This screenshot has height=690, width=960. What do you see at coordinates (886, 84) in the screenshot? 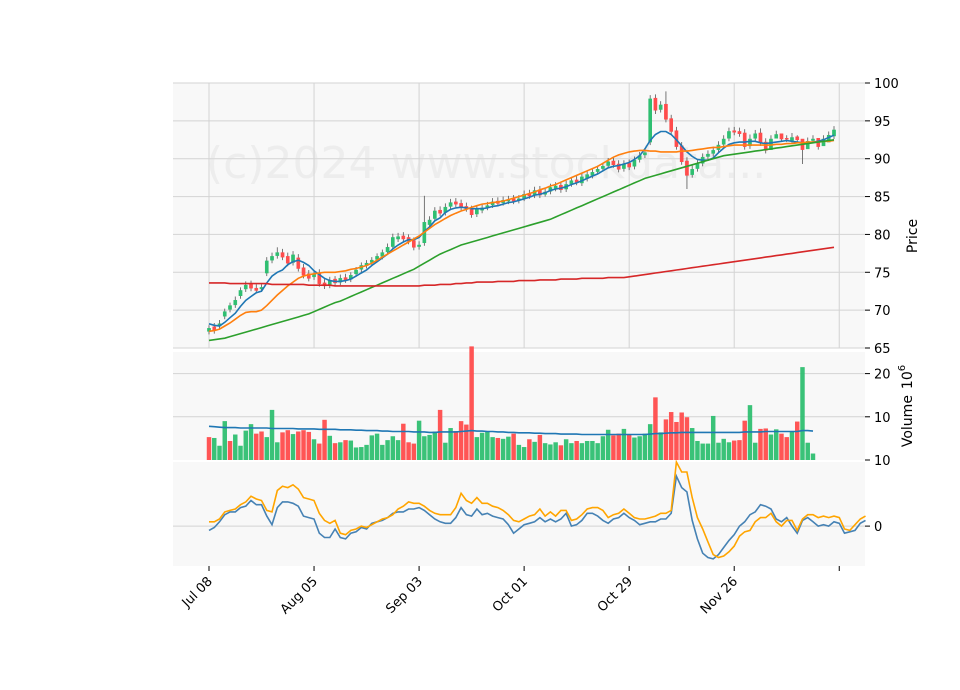
I see `price-tick-label: 100` at bounding box center [886, 84].